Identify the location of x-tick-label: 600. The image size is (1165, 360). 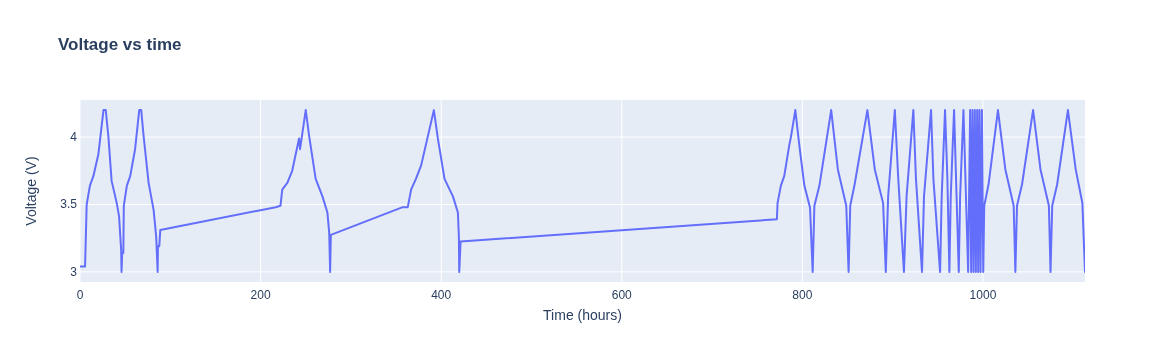
(622, 295).